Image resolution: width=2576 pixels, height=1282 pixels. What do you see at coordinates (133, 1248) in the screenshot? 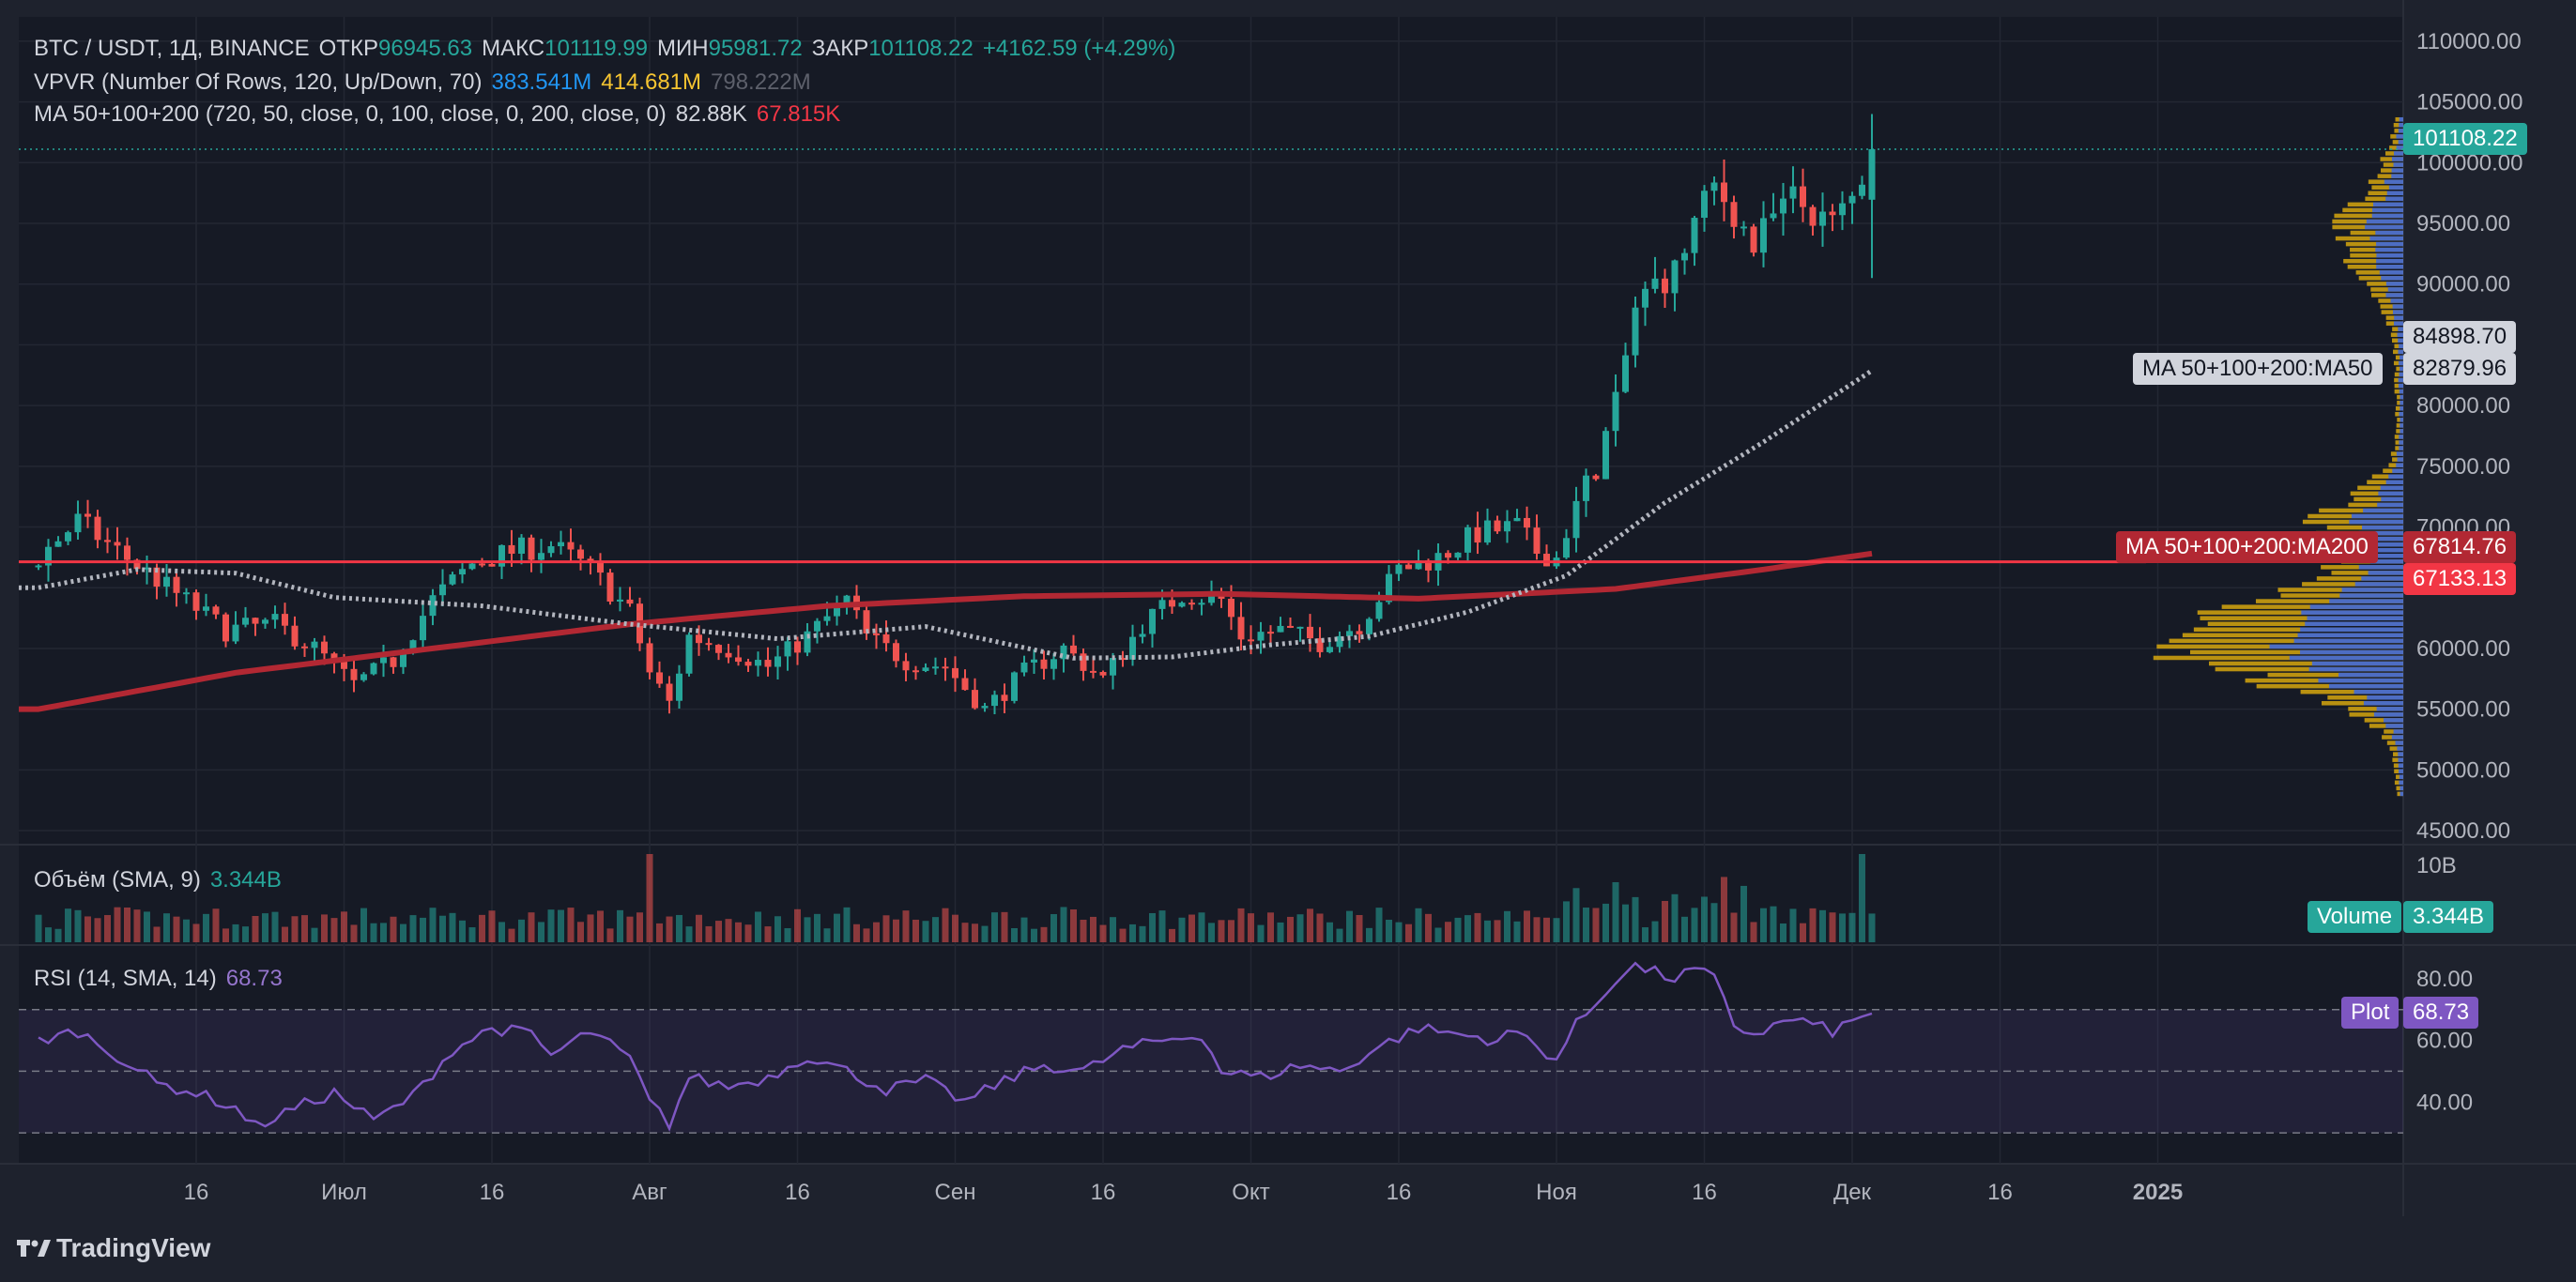
I see `brand-name: TradingView` at bounding box center [133, 1248].